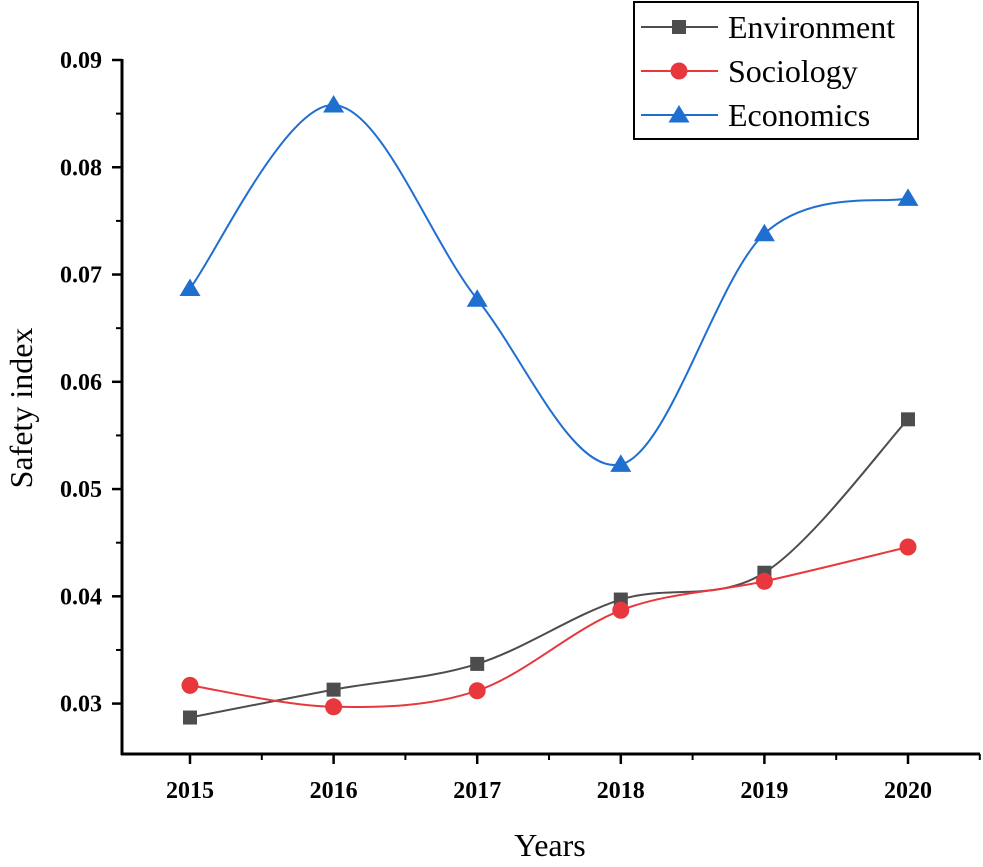  Describe the element at coordinates (477, 791) in the screenshot. I see `x-tick-label: 2017` at that location.